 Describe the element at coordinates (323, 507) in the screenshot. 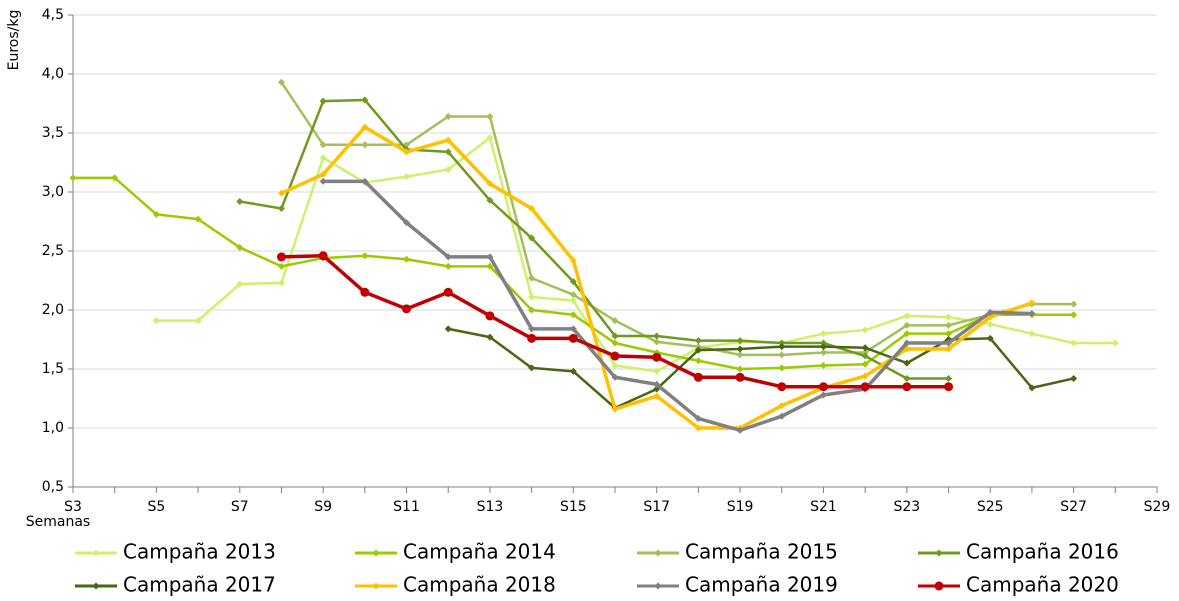

I see `x-tick-label: S9` at that location.